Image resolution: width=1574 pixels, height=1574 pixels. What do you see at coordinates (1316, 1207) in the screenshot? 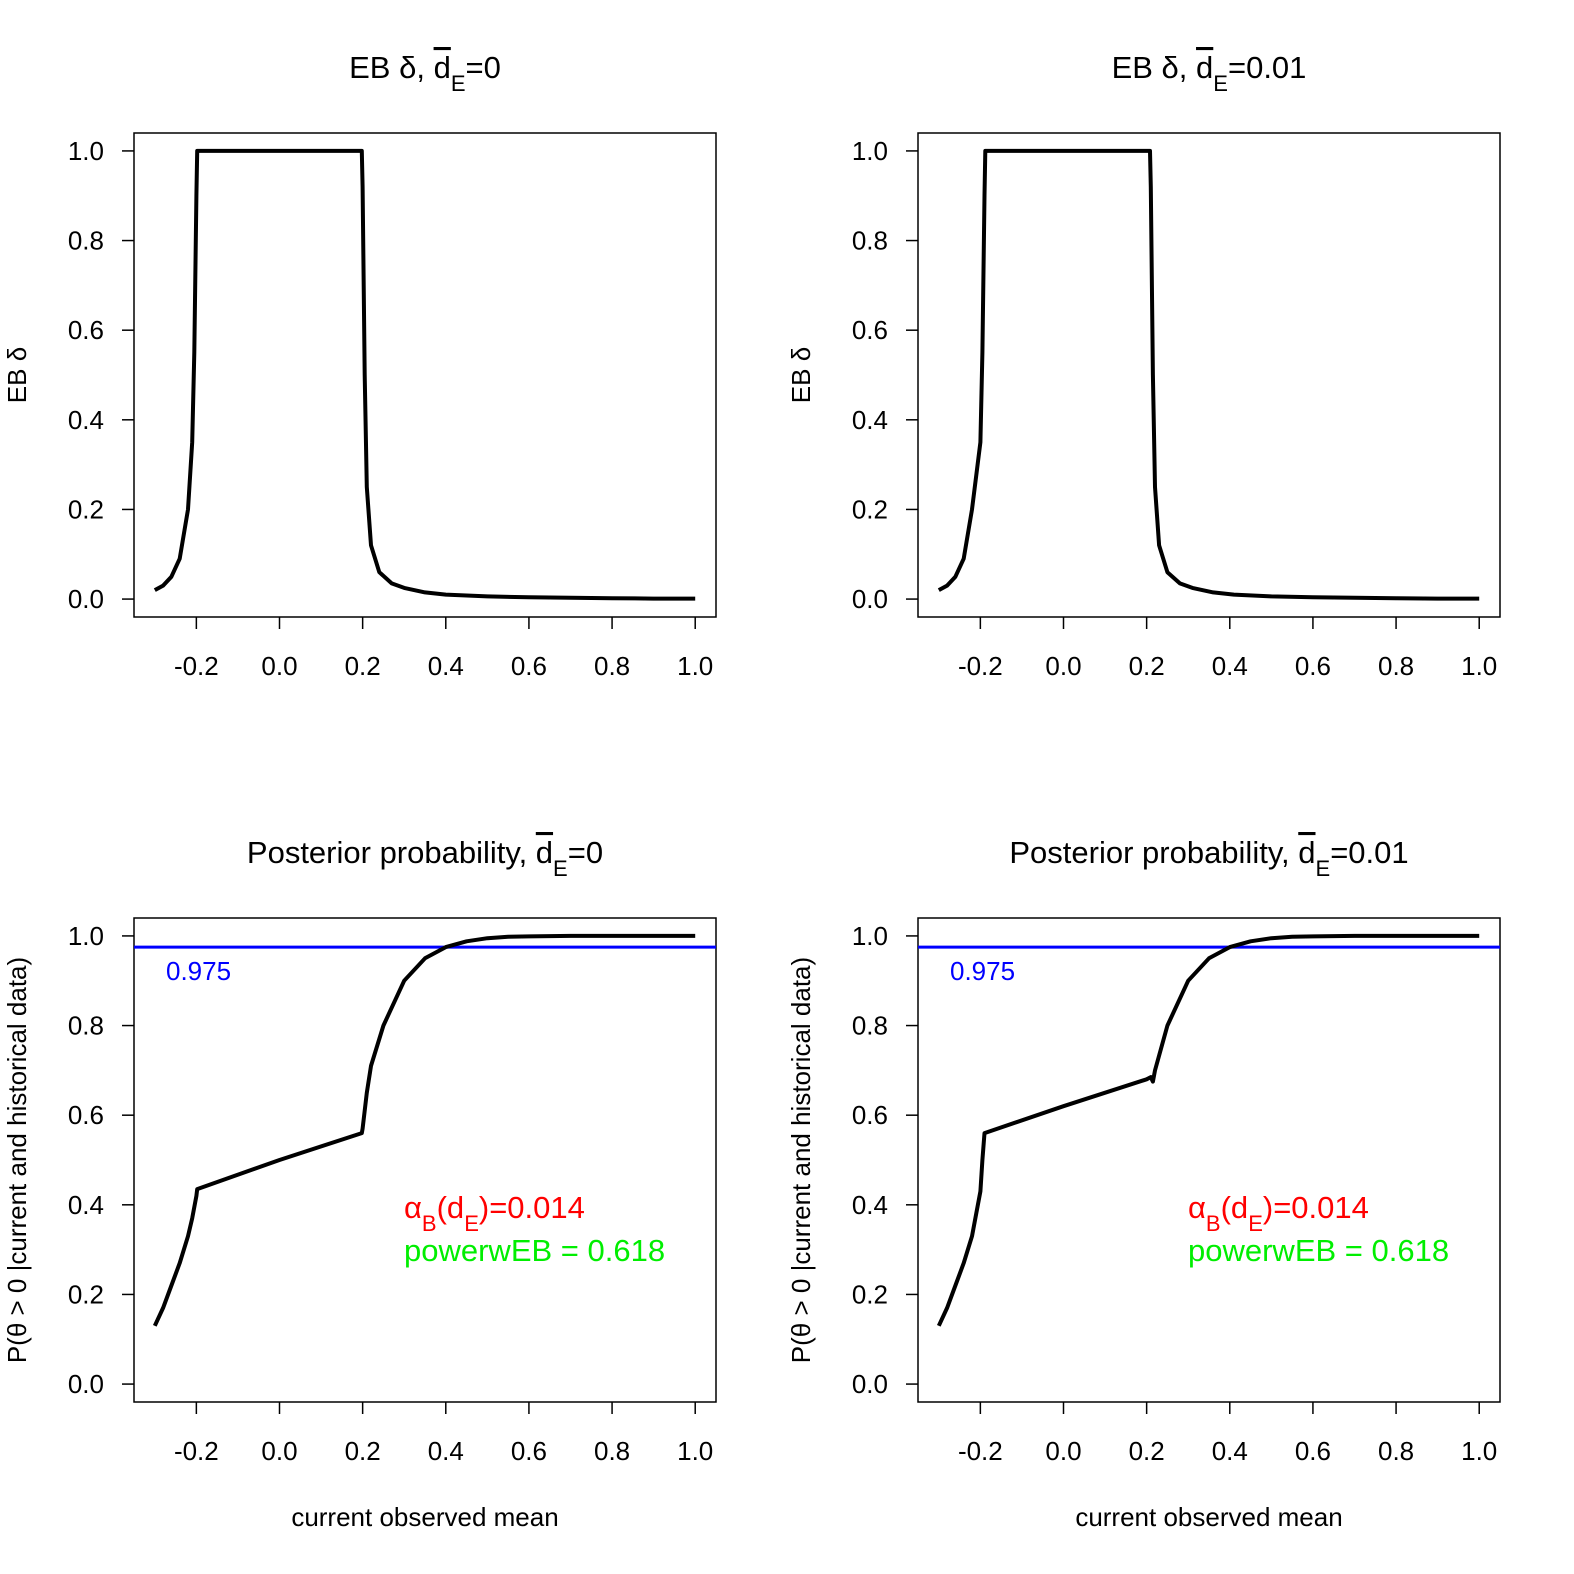
I see `alpha-value: )=0.014` at bounding box center [1316, 1207].